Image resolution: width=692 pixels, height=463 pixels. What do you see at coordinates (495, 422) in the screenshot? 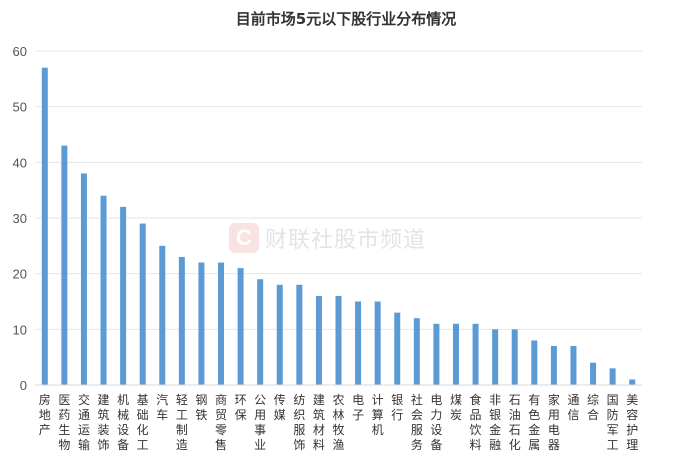
I see `x-tick-label: 非银金融` at bounding box center [495, 422].